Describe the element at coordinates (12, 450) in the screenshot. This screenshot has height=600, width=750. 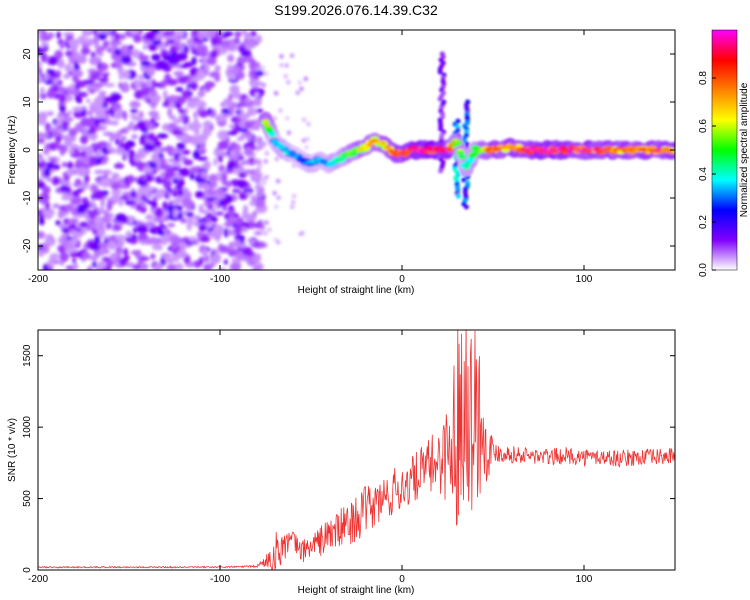
I see `snr-y-label: SNR (10 * v/v)` at that location.